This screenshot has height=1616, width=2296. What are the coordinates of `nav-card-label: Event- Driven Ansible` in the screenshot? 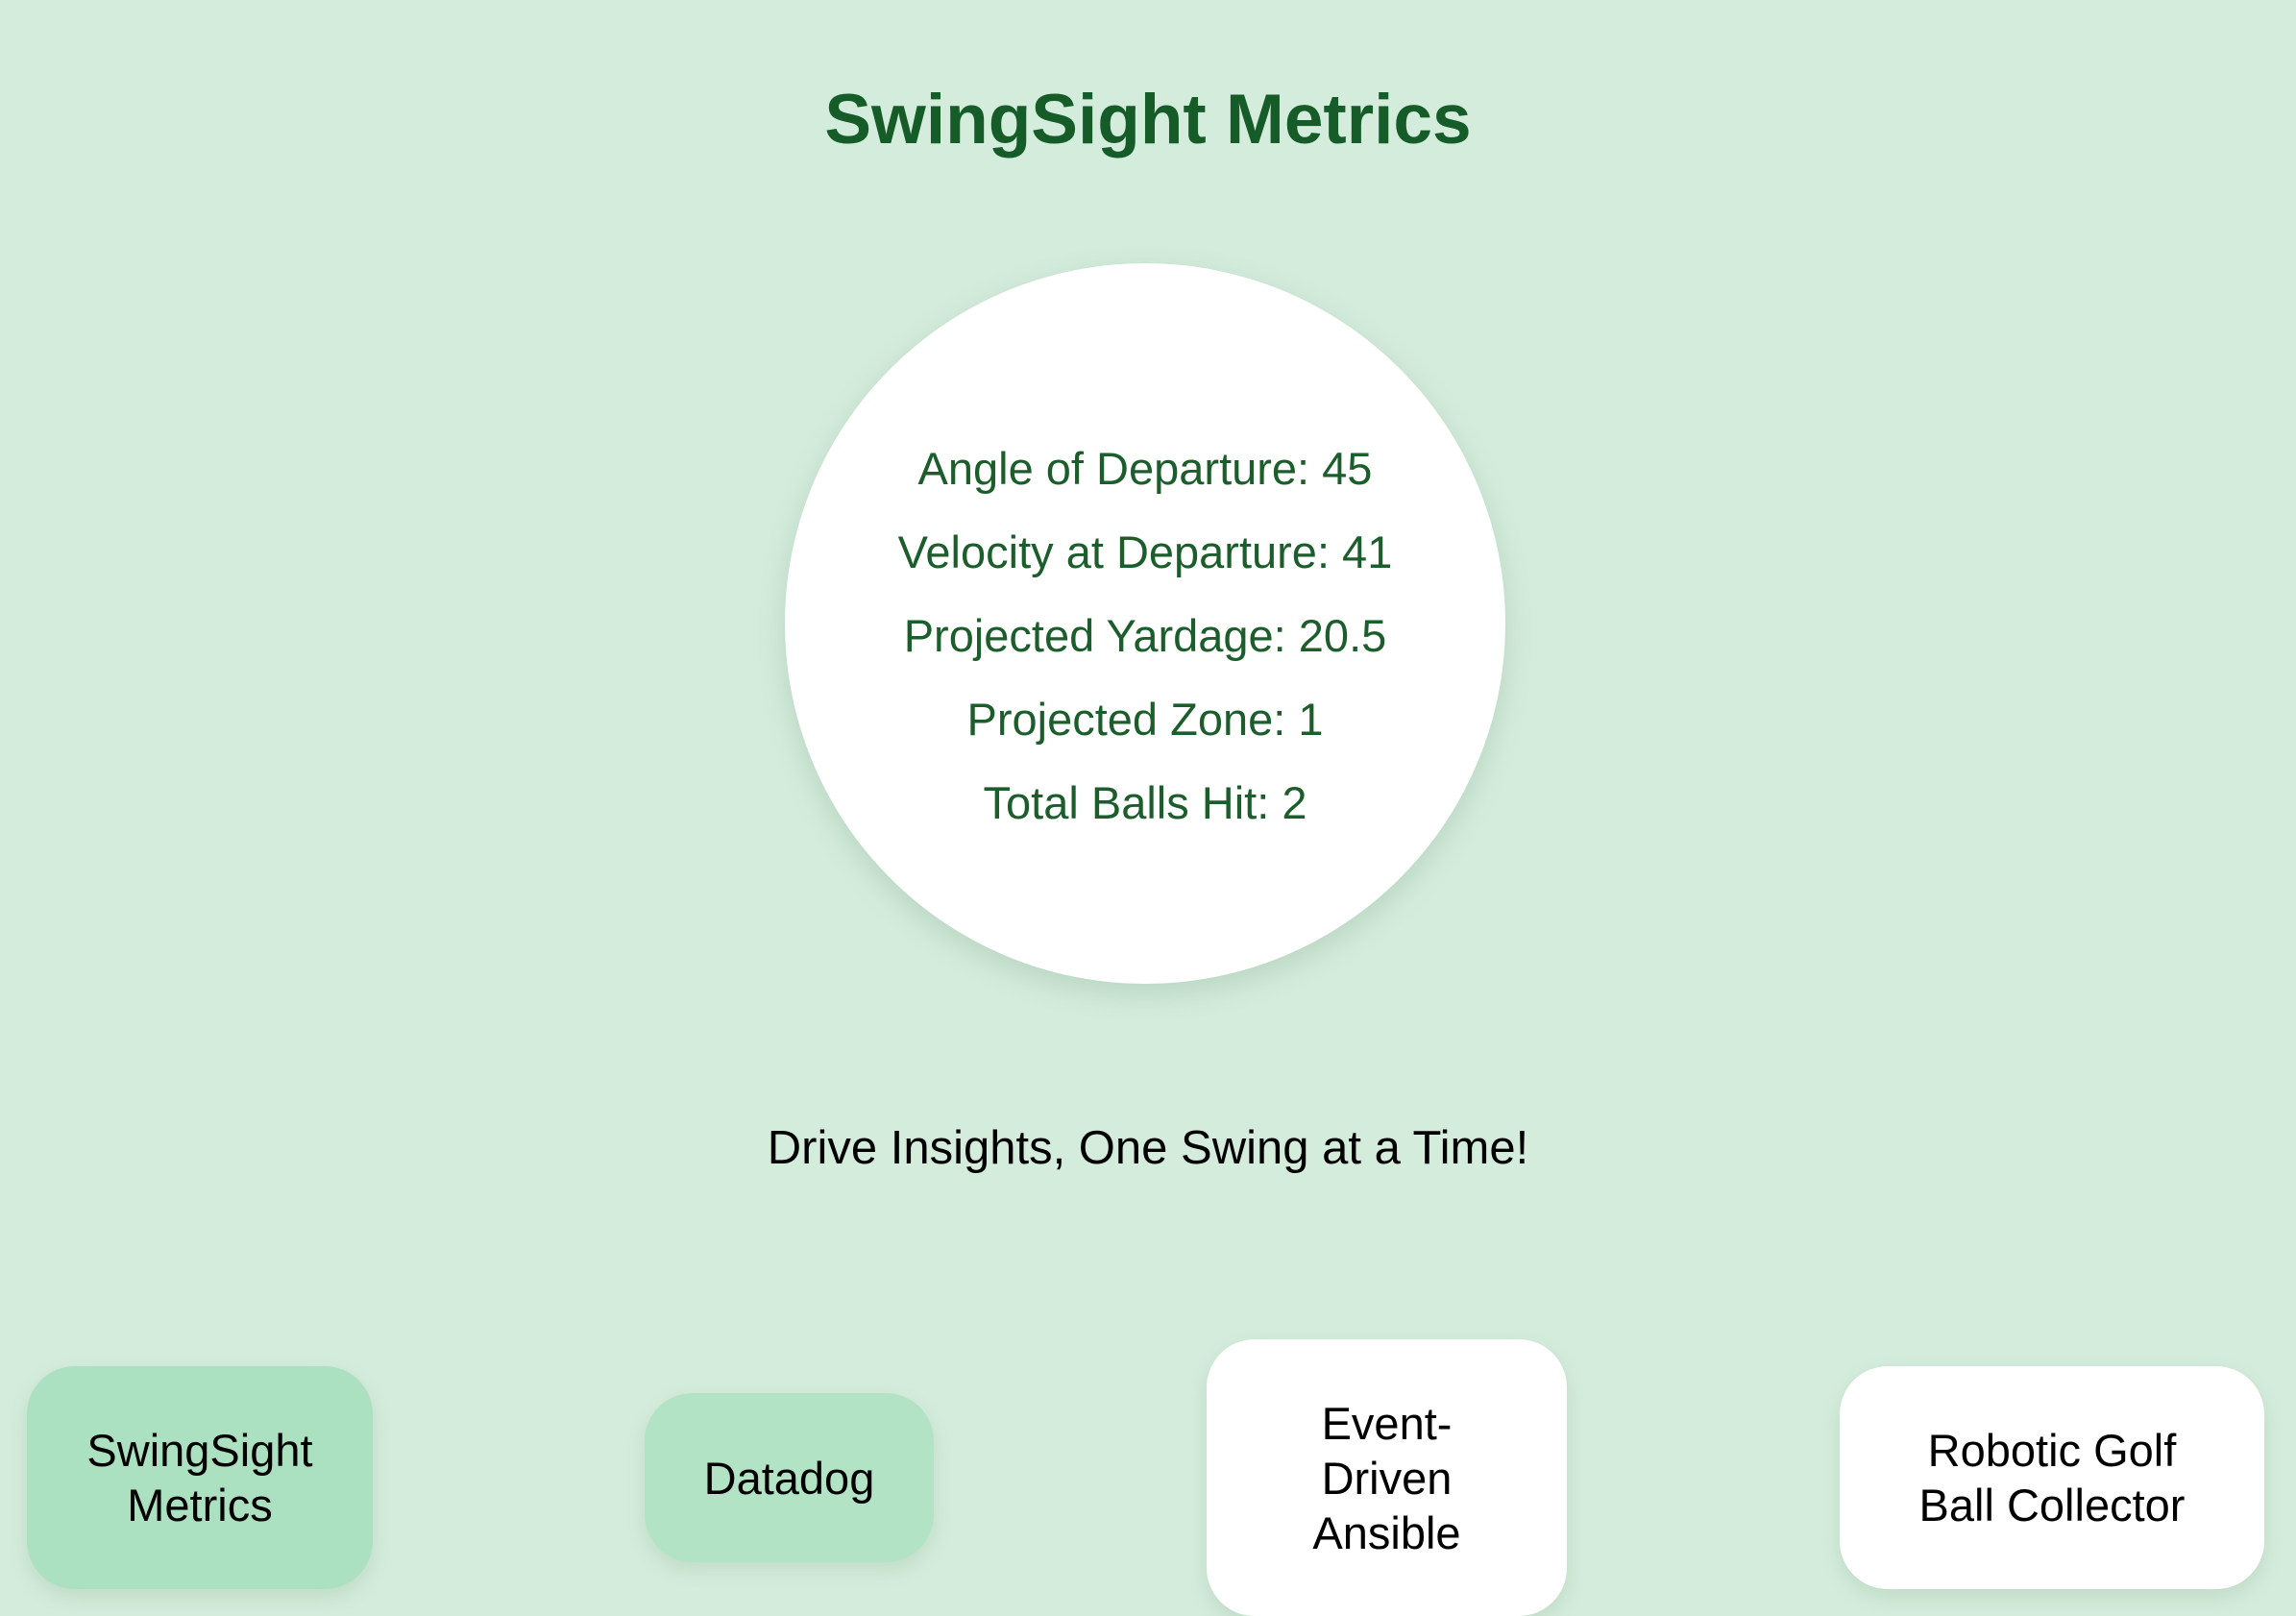 It's located at (1386, 1478).